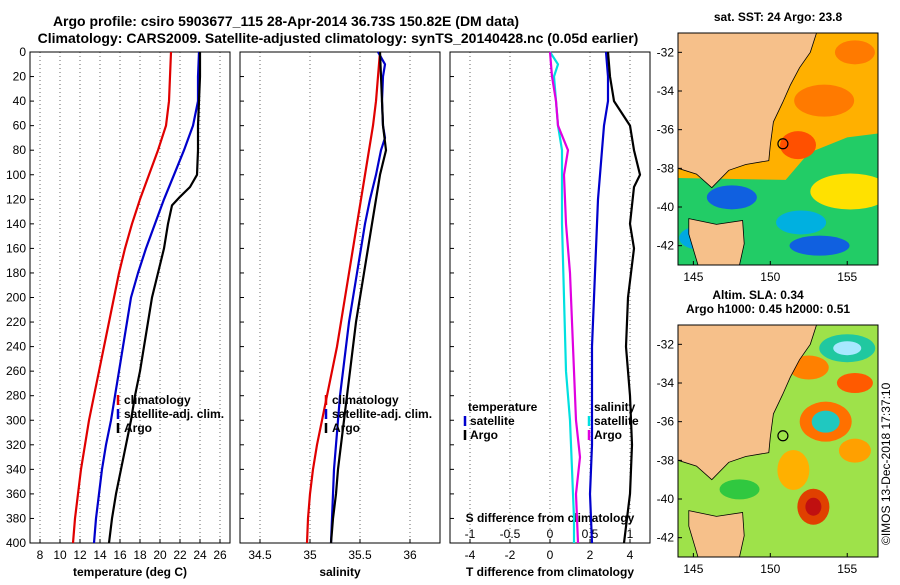 The width and height of the screenshot is (900, 585). I want to click on legend-label: salinity, so click(615, 407).